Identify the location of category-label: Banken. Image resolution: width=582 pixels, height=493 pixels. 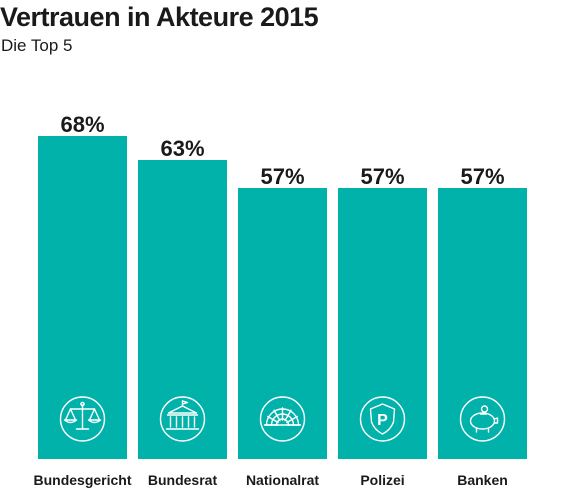
(482, 480).